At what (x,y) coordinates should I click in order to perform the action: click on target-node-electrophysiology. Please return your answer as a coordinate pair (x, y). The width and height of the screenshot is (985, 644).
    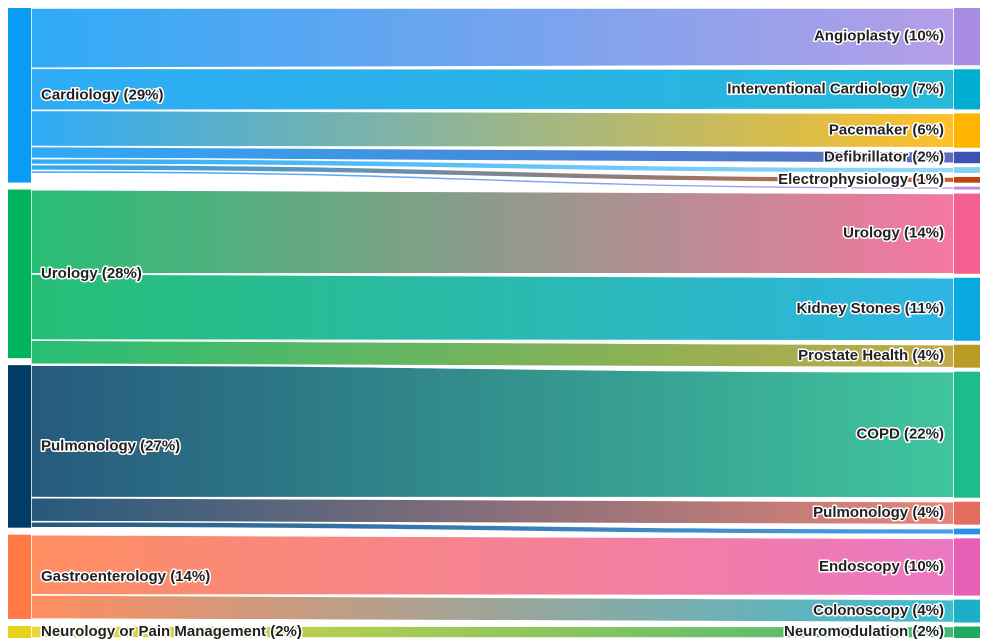
    Looking at the image, I should click on (967, 179).